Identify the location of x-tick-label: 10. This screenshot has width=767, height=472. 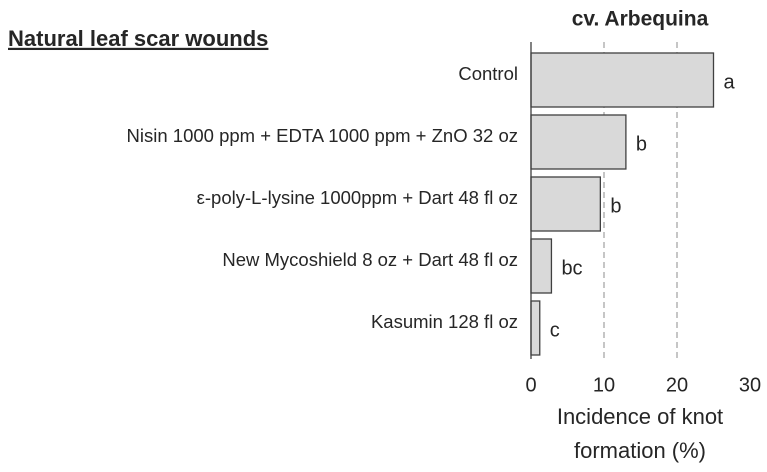
(604, 385).